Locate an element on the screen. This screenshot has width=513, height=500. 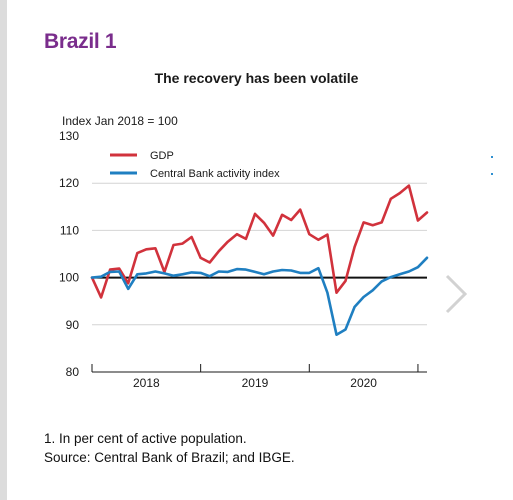
x-tick-label: 2020 is located at coordinates (363, 383).